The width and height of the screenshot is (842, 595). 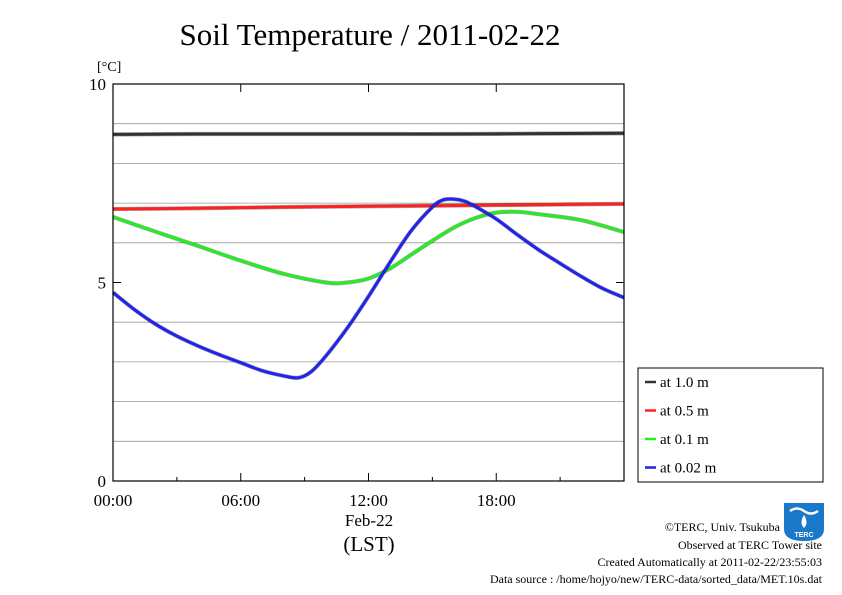 I want to click on x-tick-label: 12:00, so click(x=368, y=500).